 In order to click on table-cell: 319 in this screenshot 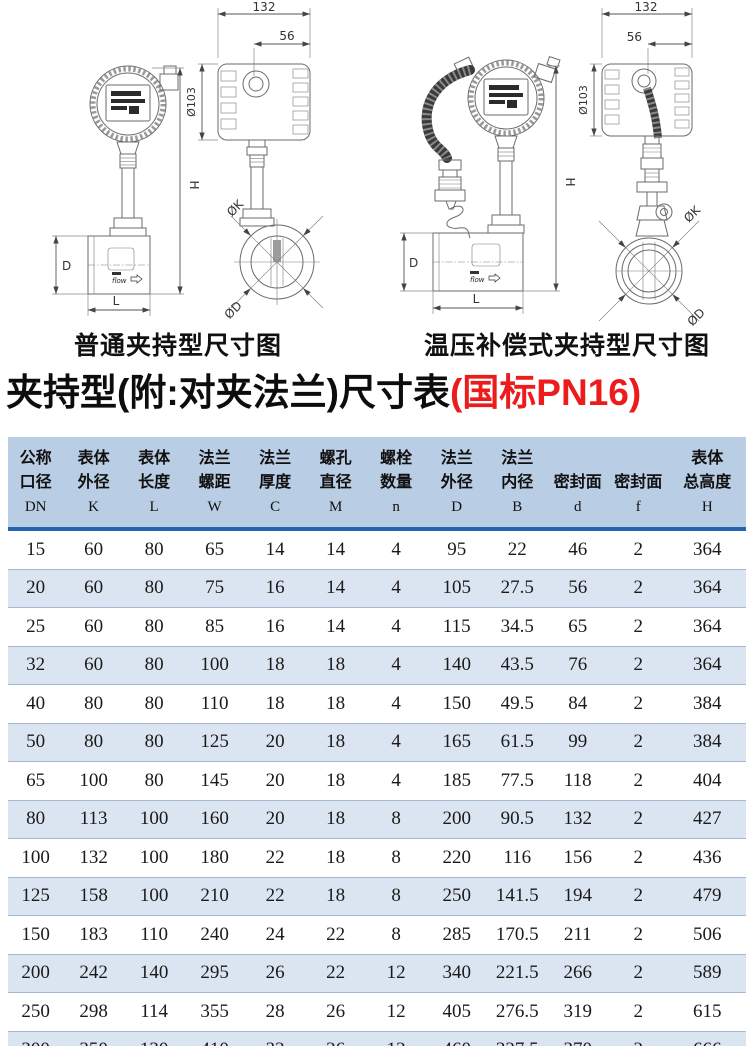, I will do `click(577, 1012)`.